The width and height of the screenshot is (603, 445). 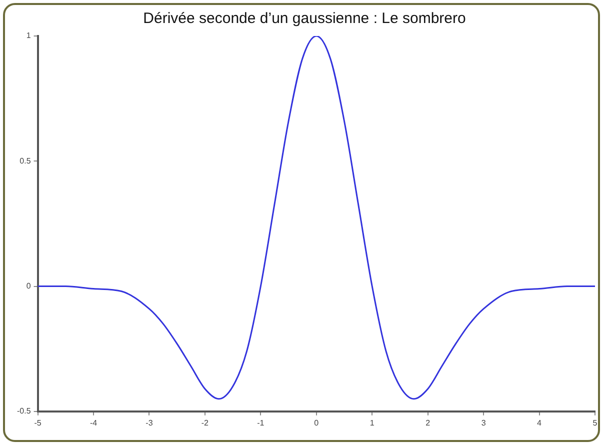 What do you see at coordinates (539, 423) in the screenshot?
I see `x-tick-label: 4` at bounding box center [539, 423].